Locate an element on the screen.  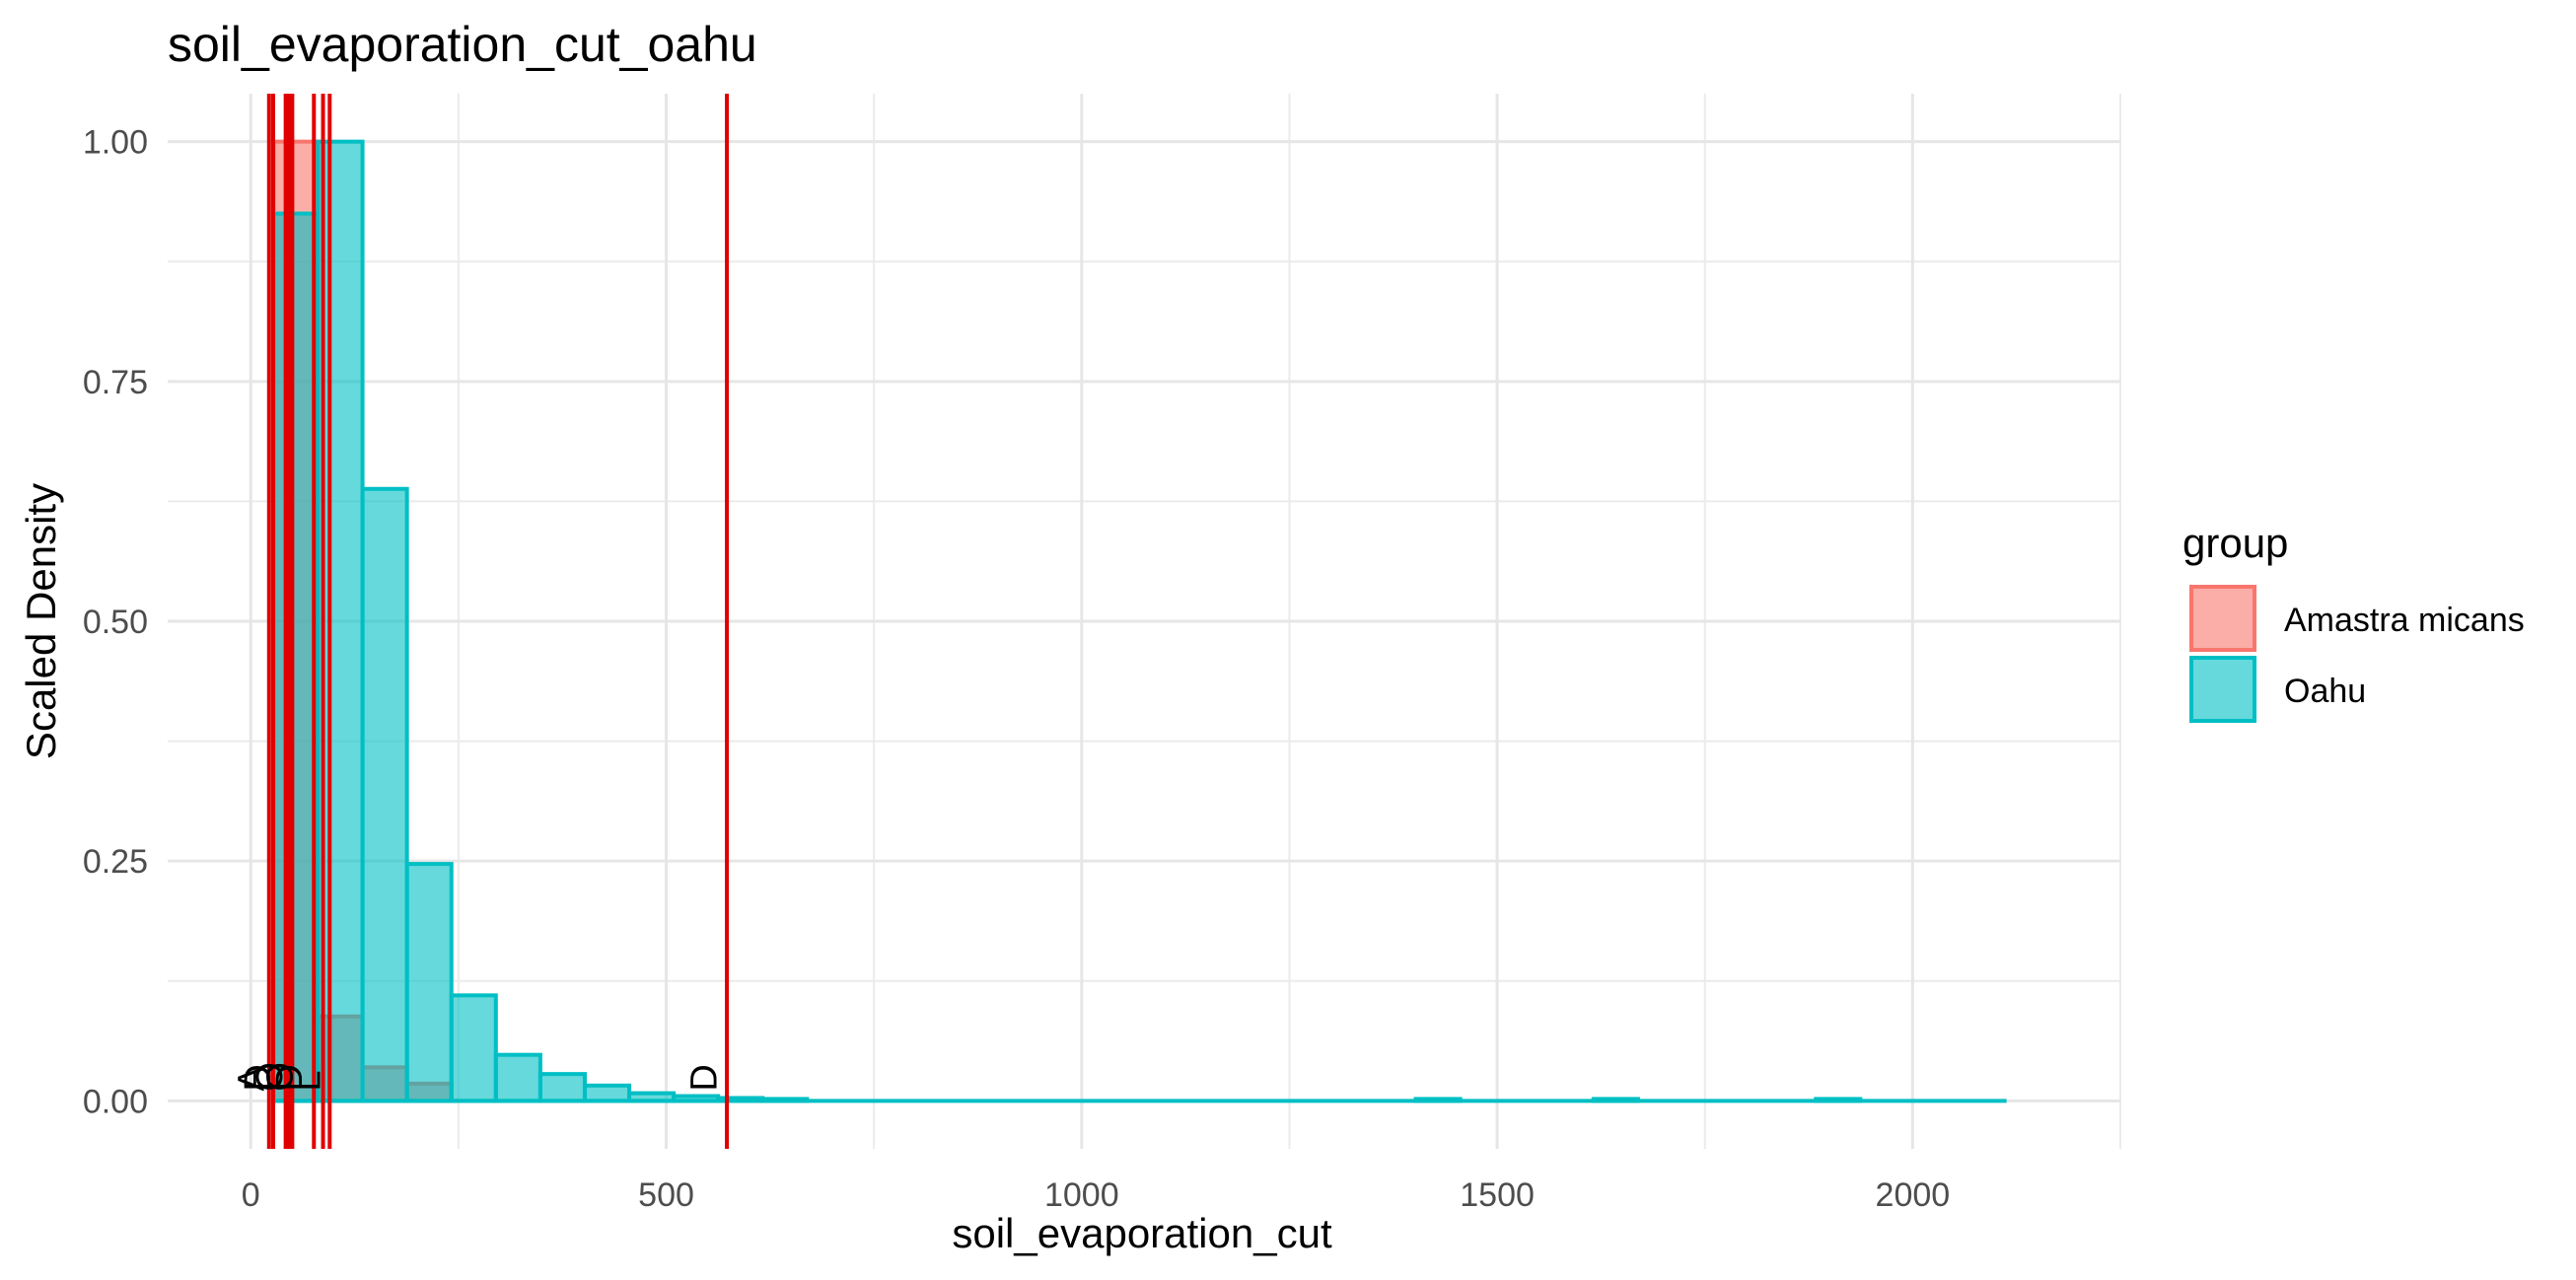
y-tick-label: 0.75 is located at coordinates (115, 383).